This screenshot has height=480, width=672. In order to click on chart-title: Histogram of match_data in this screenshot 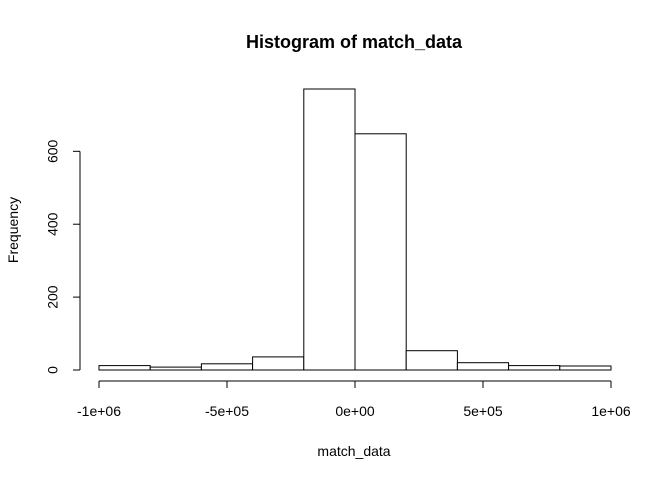, I will do `click(354, 42)`.